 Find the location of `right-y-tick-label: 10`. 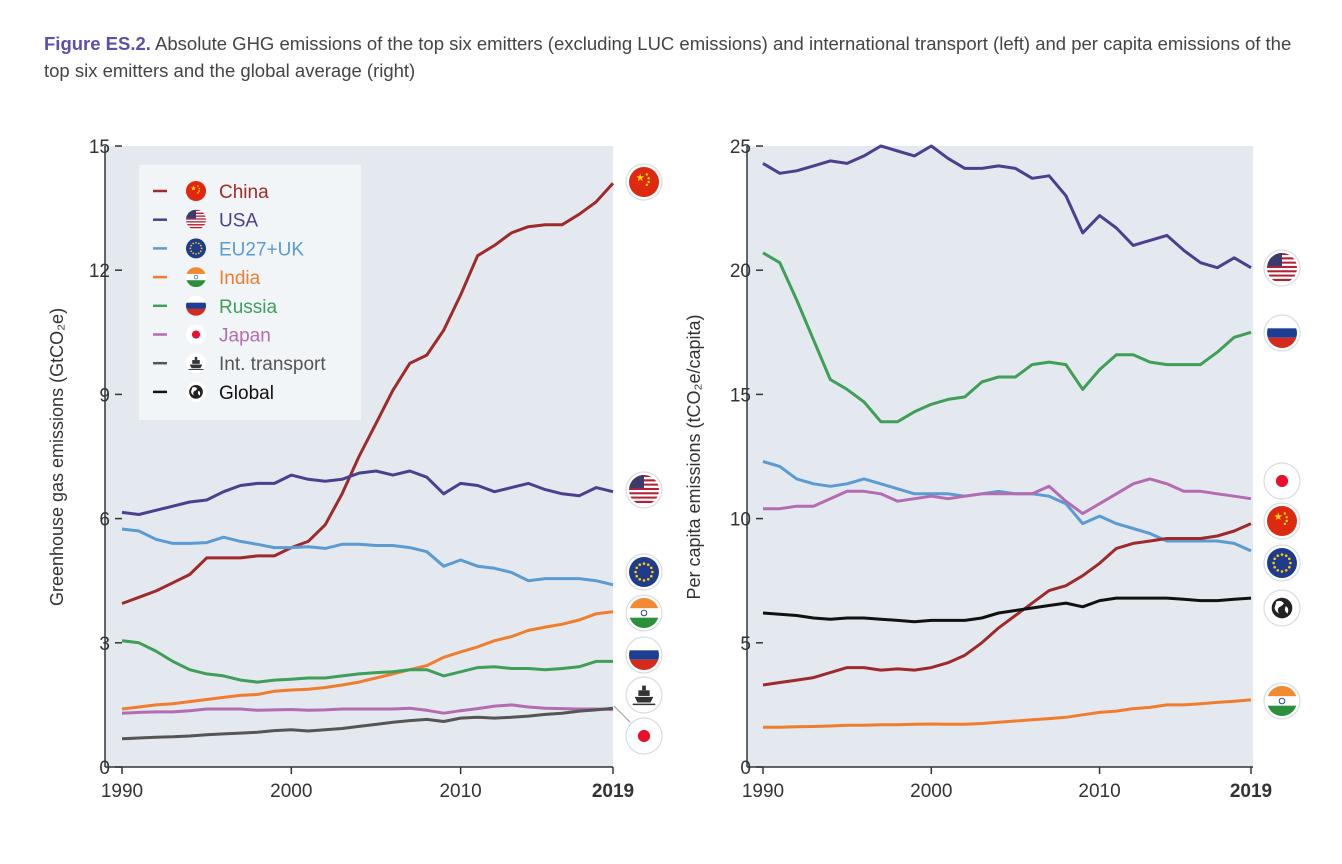

right-y-tick-label: 10 is located at coordinates (740, 520).